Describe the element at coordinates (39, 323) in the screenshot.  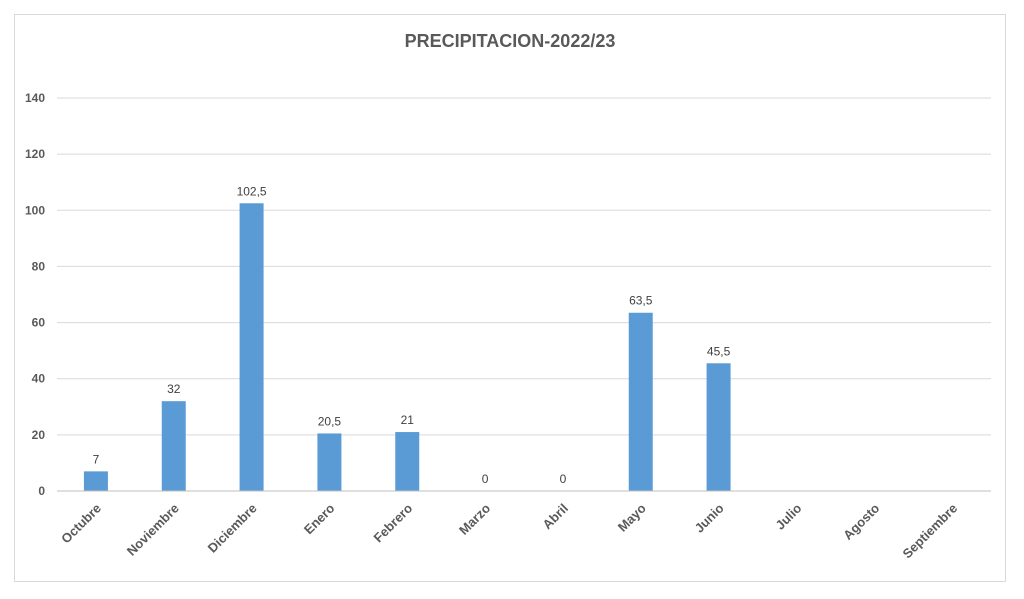
I see `y-tick-label: 60` at that location.